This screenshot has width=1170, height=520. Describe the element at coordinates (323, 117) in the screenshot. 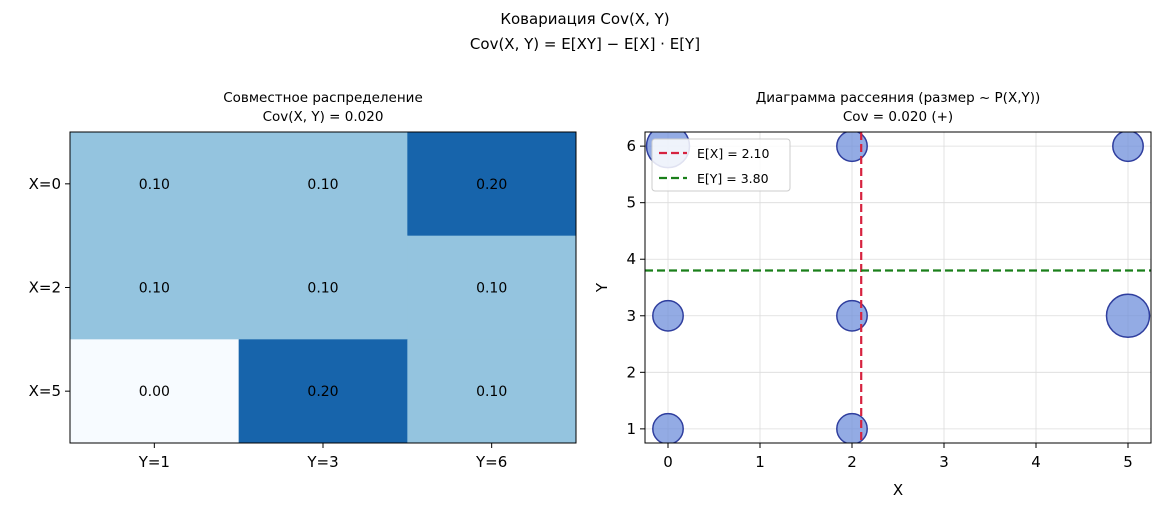

I see `heatmap-title-line2: Cov(X, Y) = 0.020` at that location.